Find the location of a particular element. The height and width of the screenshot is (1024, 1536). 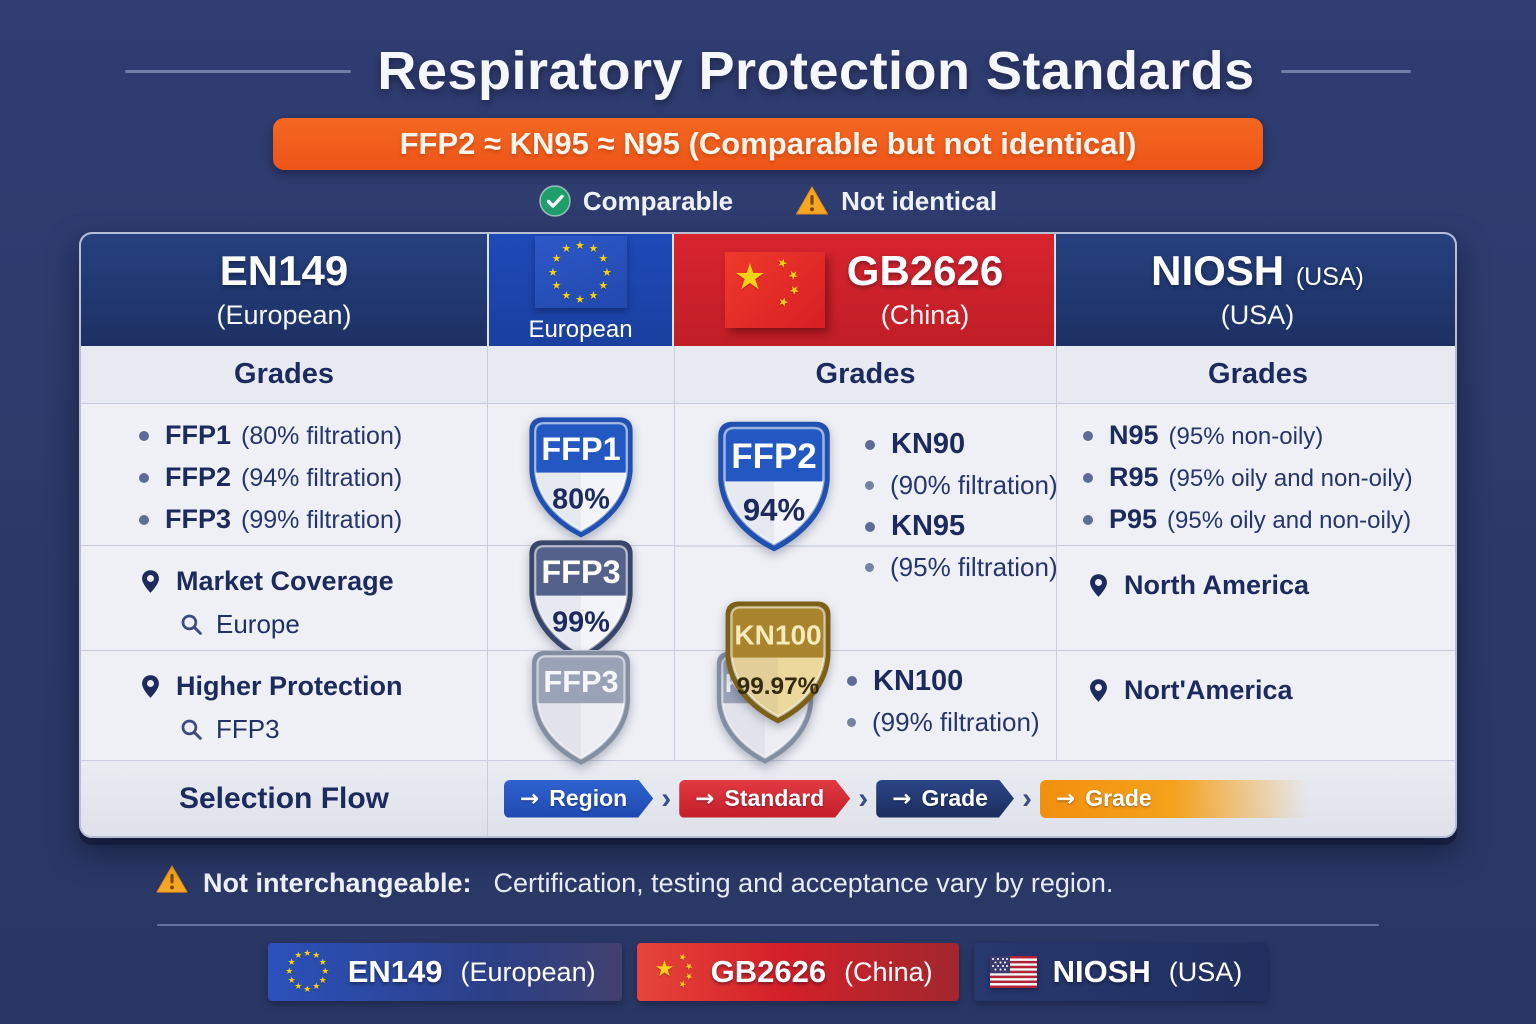

flow-step-region: → Region is located at coordinates (578, 799).